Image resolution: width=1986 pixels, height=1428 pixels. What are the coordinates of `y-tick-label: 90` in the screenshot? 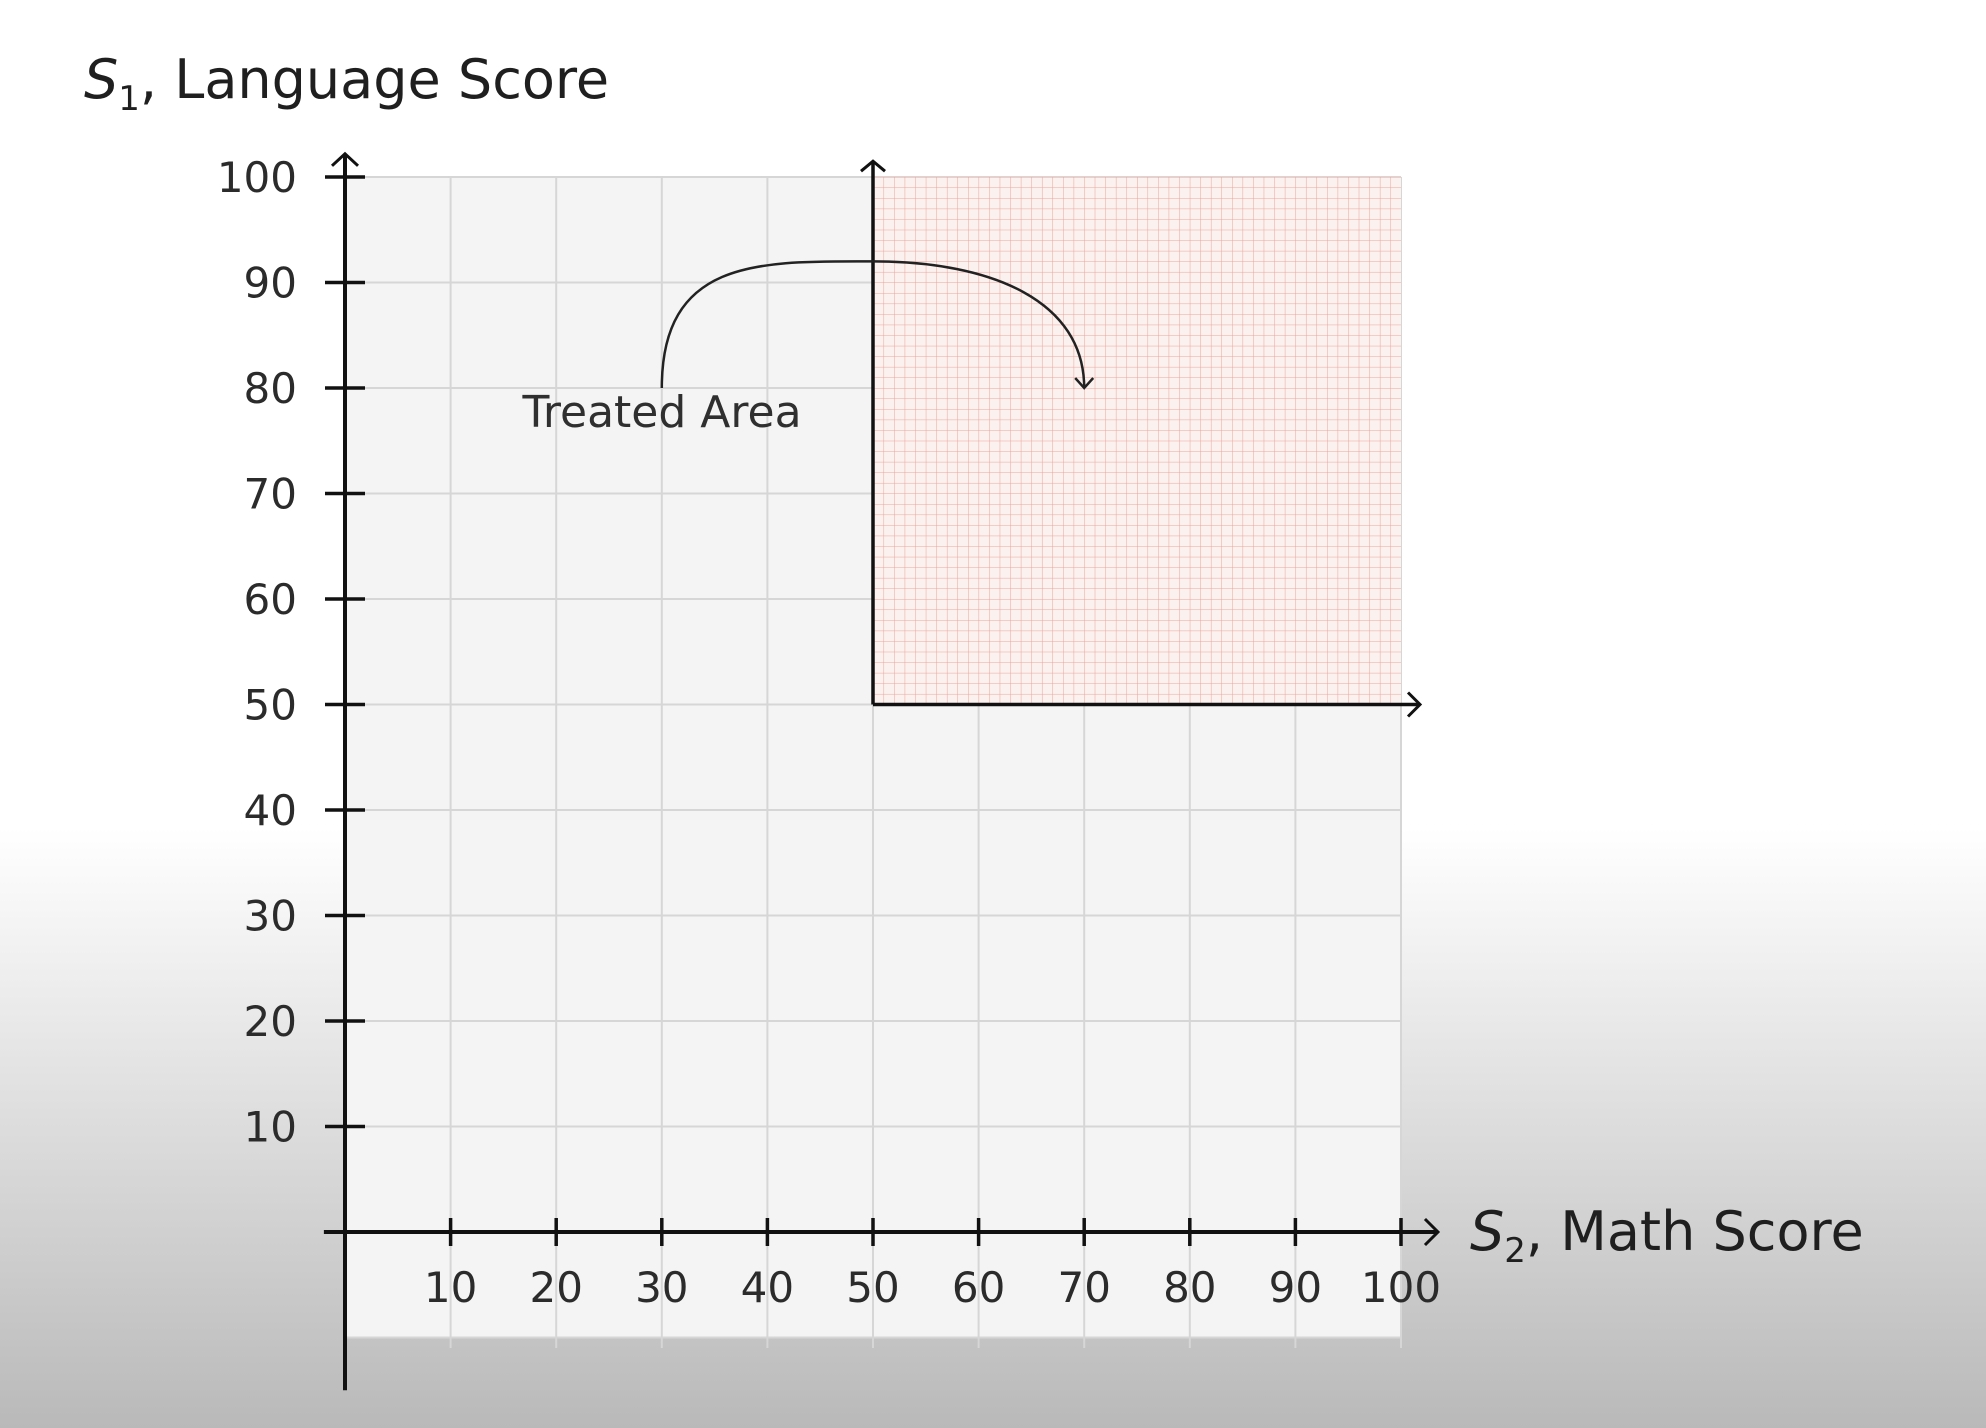 It's located at (270, 283).